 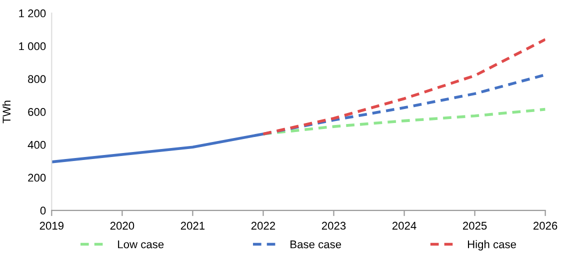 I want to click on x-tick-label: 2025, so click(x=474, y=226).